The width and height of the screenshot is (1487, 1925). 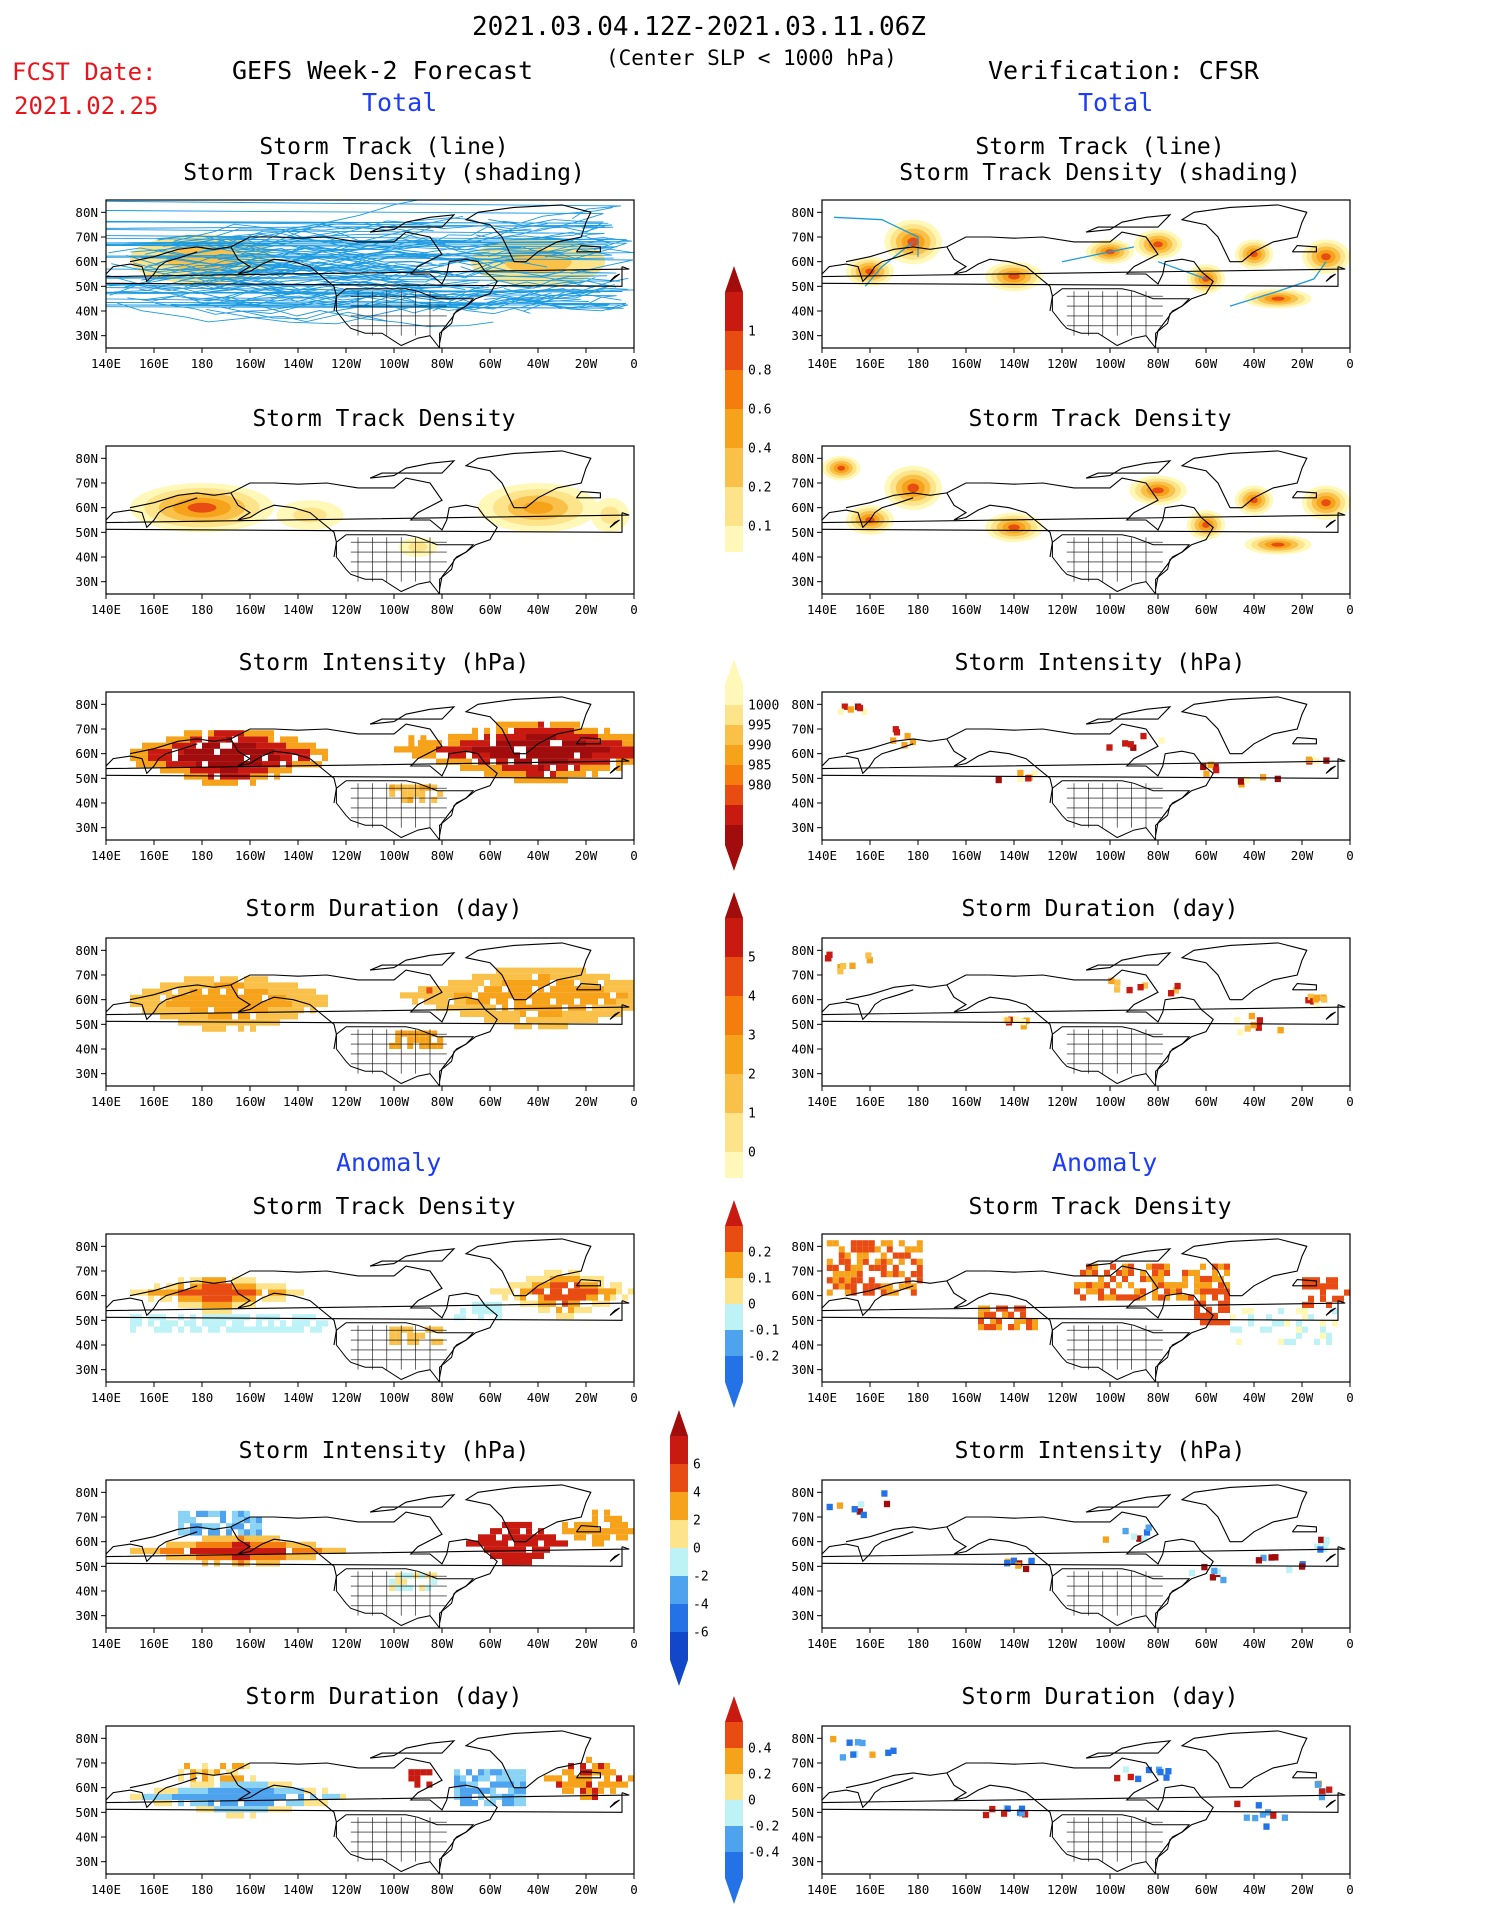 What do you see at coordinates (86, 1295) in the screenshot?
I see `y-tick-label: 60N` at bounding box center [86, 1295].